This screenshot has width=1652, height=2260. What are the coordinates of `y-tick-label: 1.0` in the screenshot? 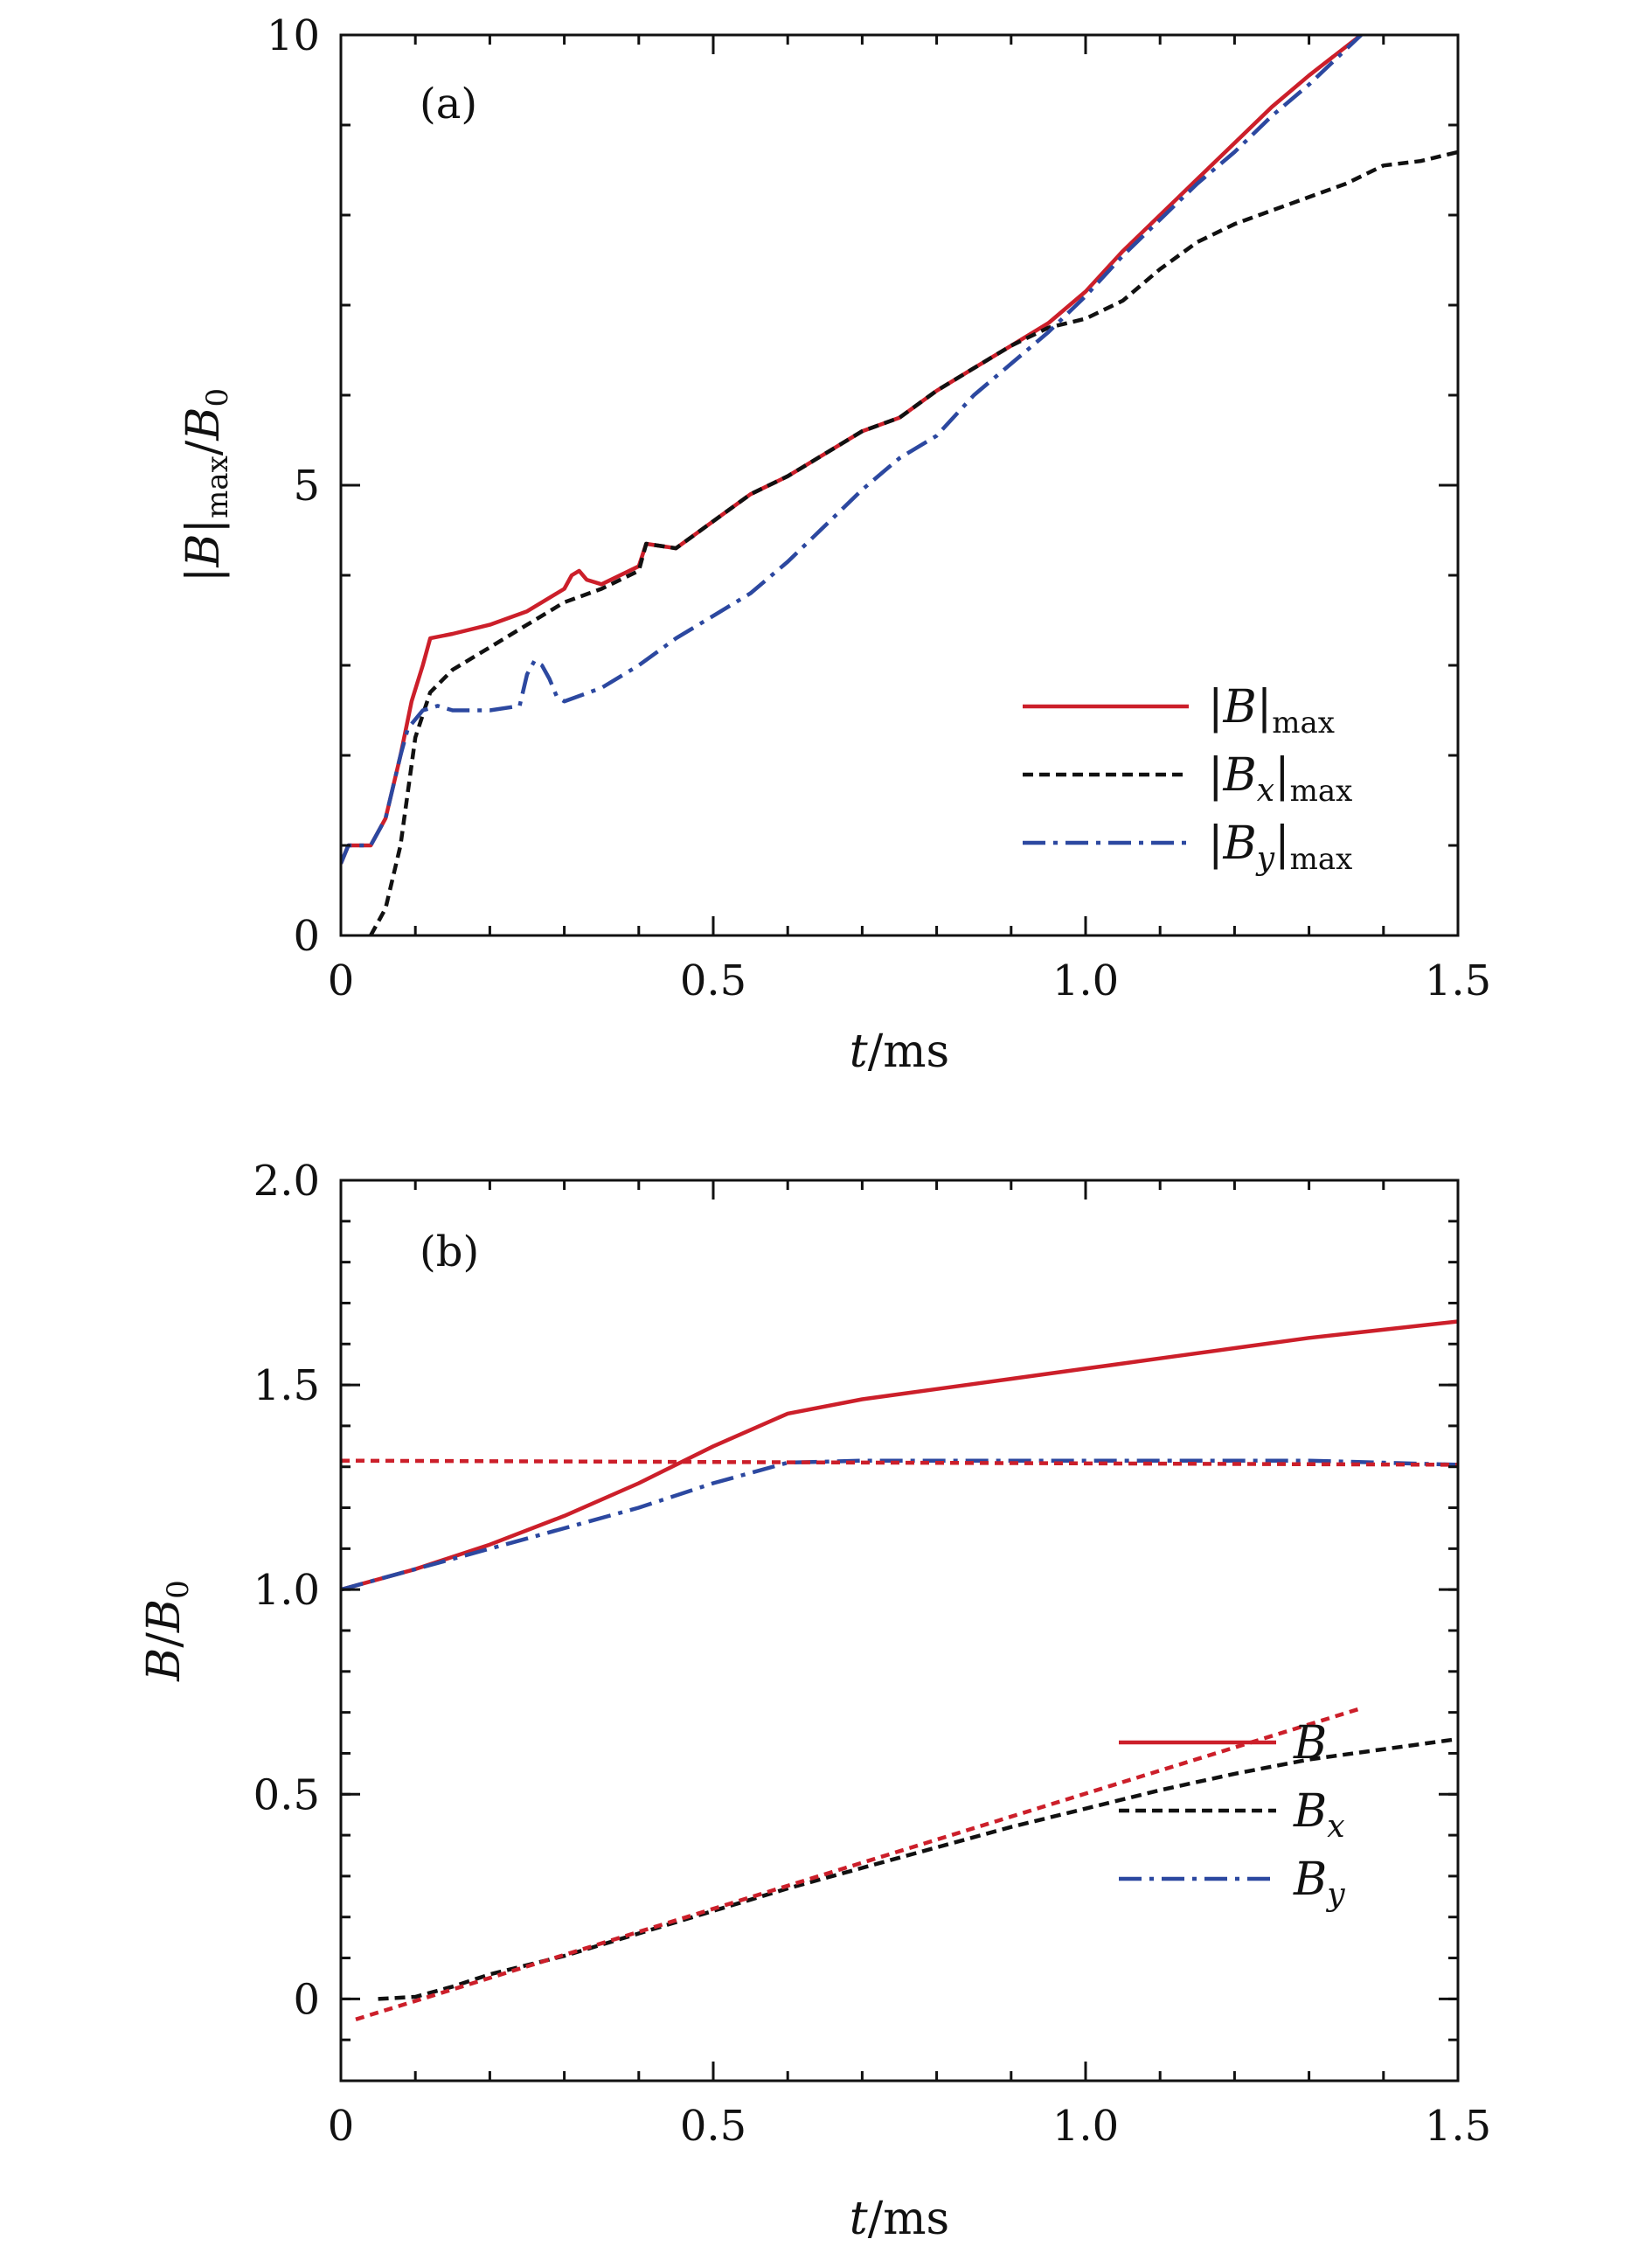 It's located at (286, 1590).